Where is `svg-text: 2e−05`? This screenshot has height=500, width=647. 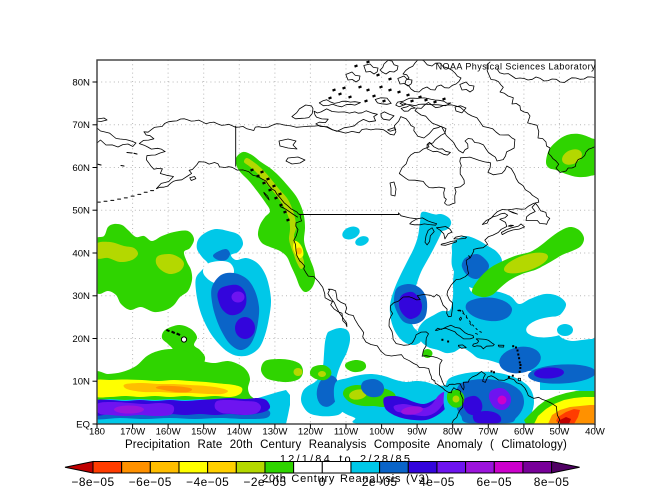 svg-text: 2e−05 is located at coordinates (380, 482).